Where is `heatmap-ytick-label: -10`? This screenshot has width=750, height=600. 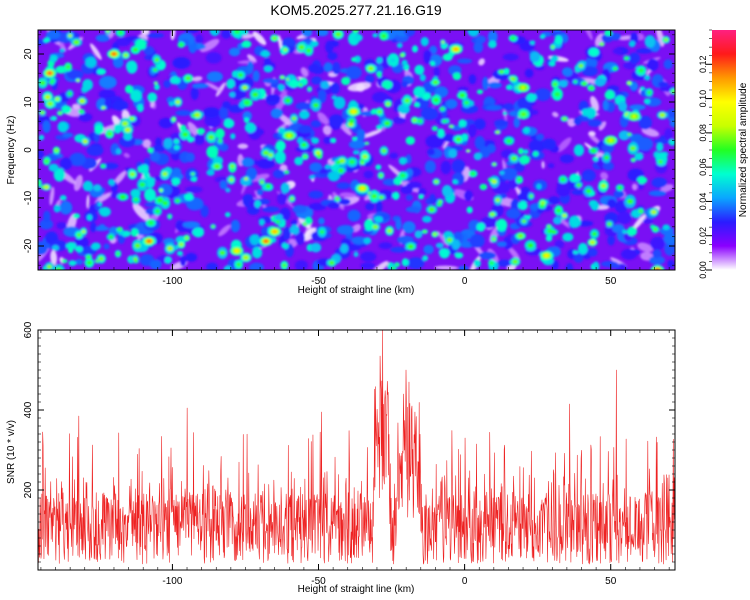
heatmap-ytick-label: -10 is located at coordinates (28, 197).